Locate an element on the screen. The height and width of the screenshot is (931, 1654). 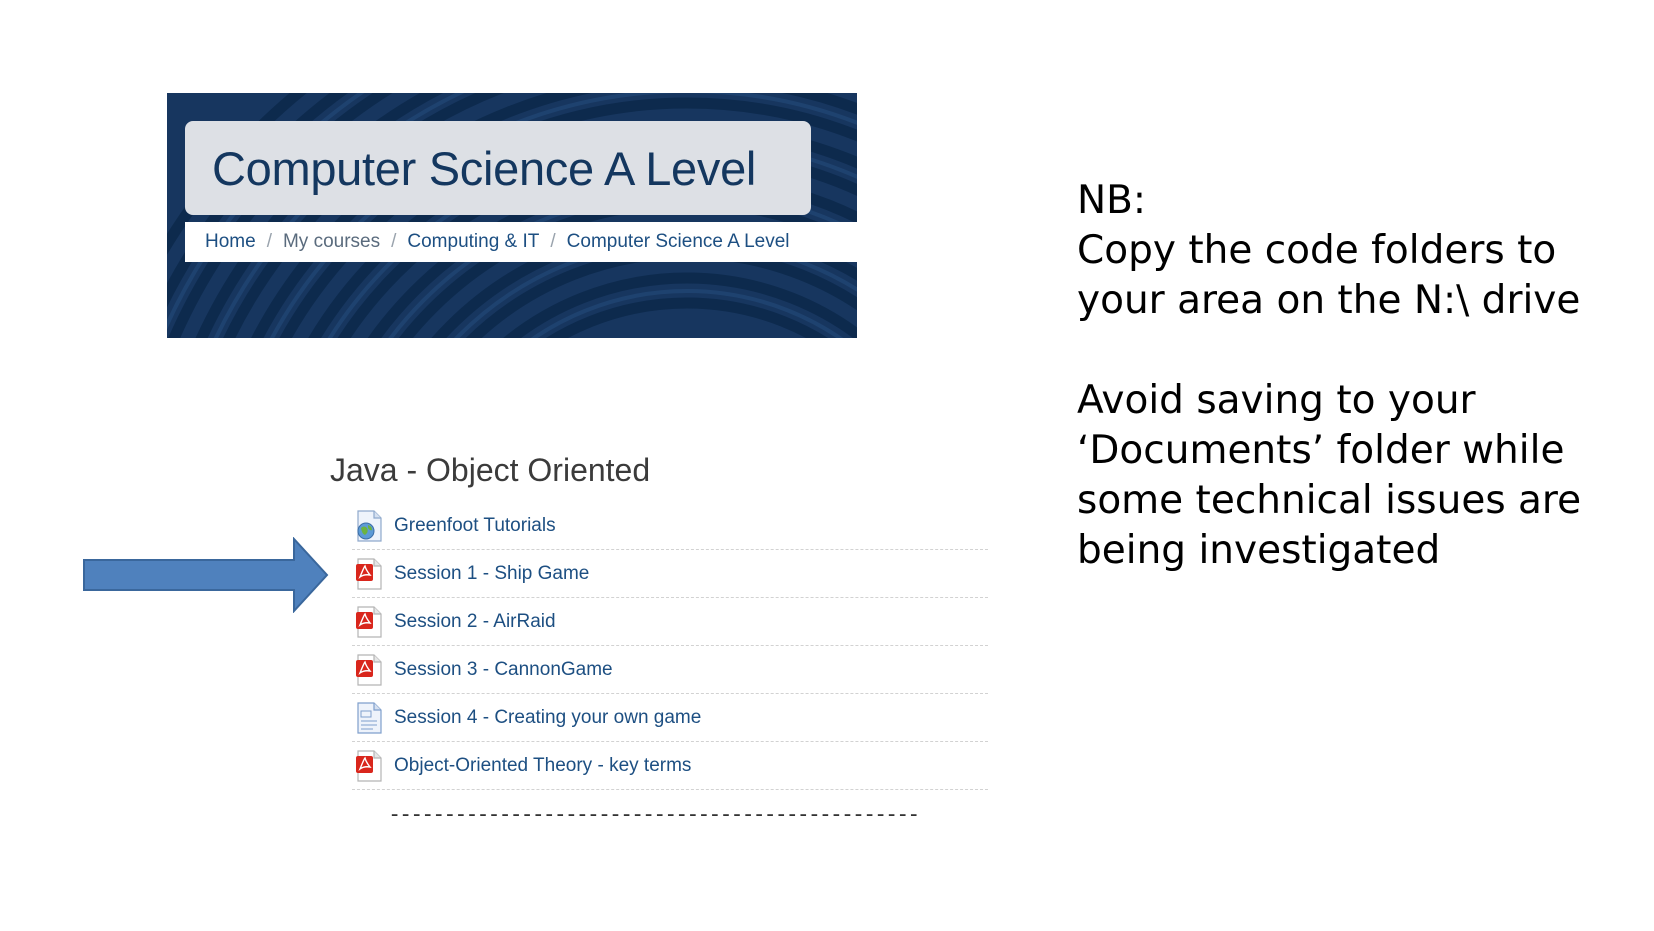
activity-session-1: Session 1 - Ship Game is located at coordinates (670, 574).